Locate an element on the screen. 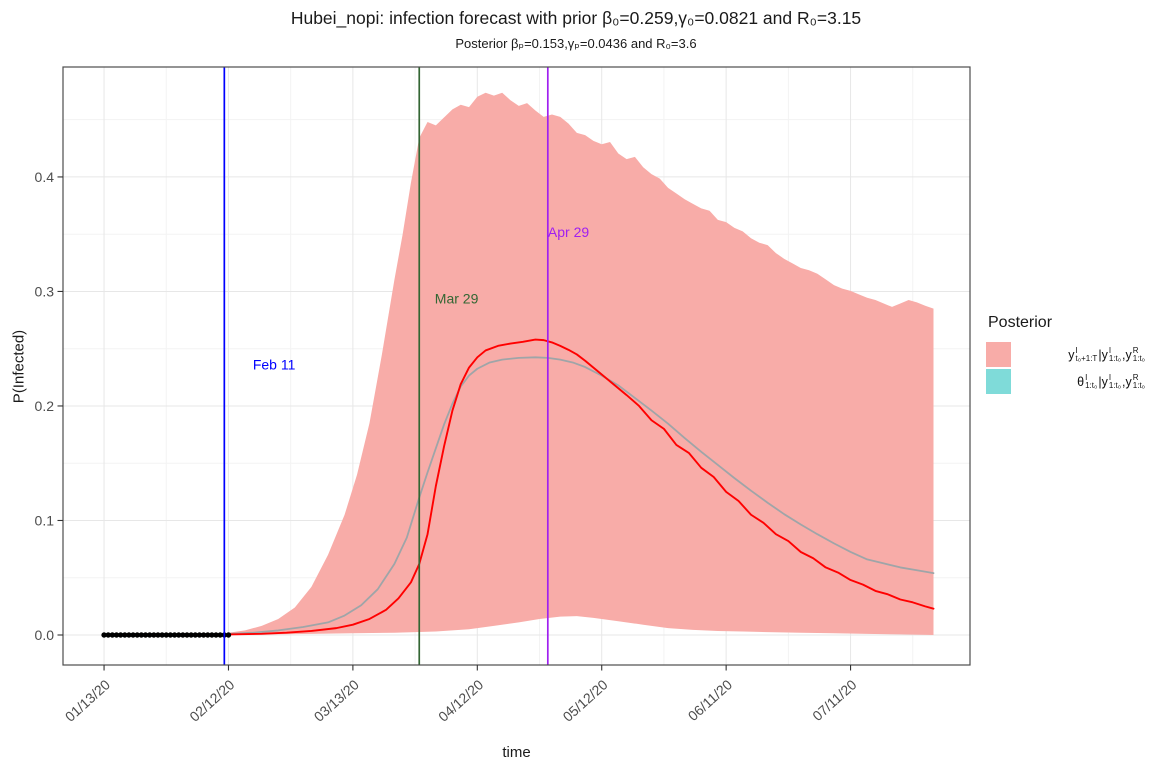 This screenshot has width=1152, height=768. x-tick-label: 03/13/20 is located at coordinates (336, 700).